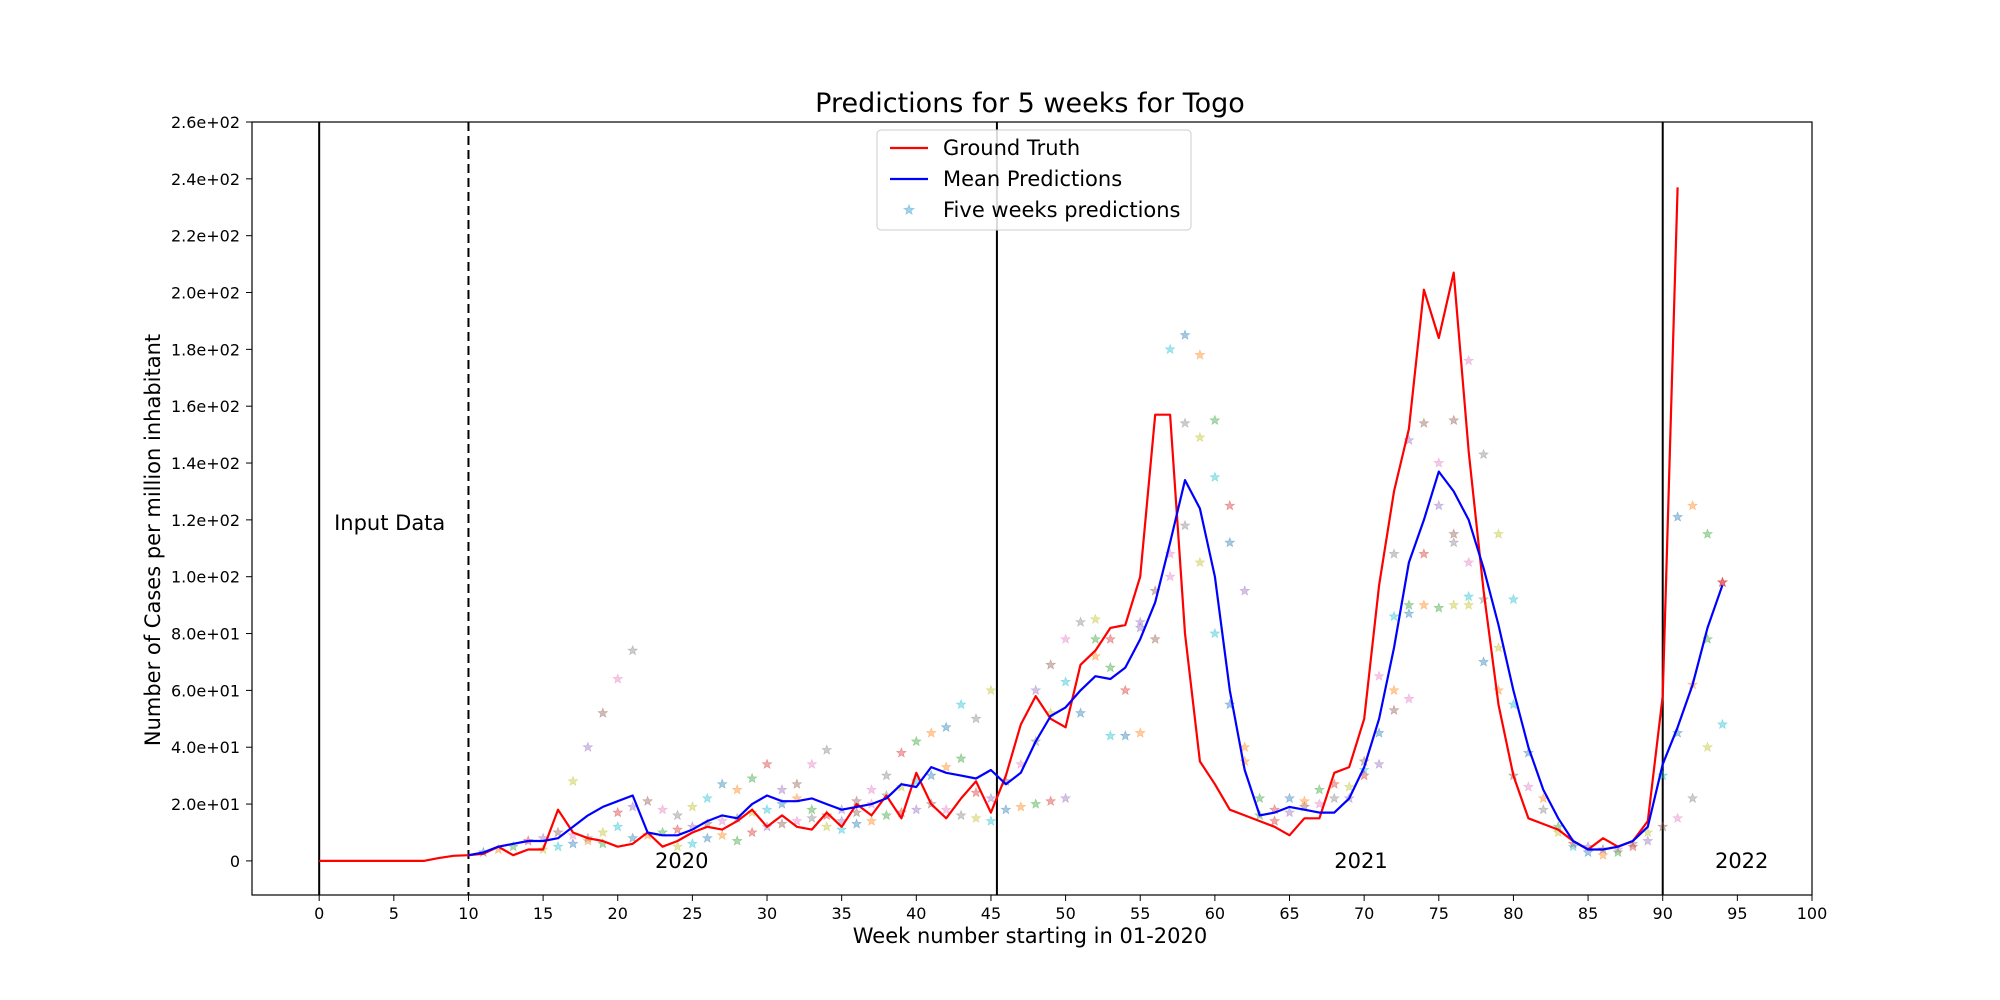 Image resolution: width=2000 pixels, height=1000 pixels. Describe the element at coordinates (543, 913) in the screenshot. I see `x-tick-label: 15` at that location.